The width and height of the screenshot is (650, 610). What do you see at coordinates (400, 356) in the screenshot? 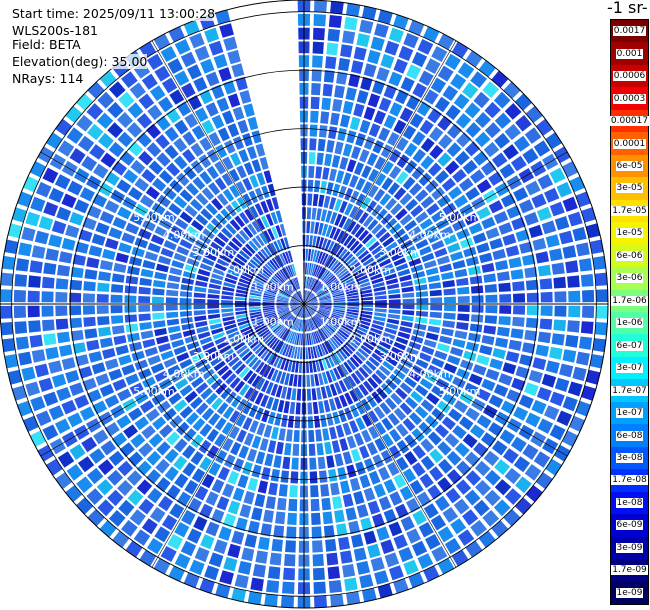
I see `range-ring-label: 3.00km` at bounding box center [400, 356].